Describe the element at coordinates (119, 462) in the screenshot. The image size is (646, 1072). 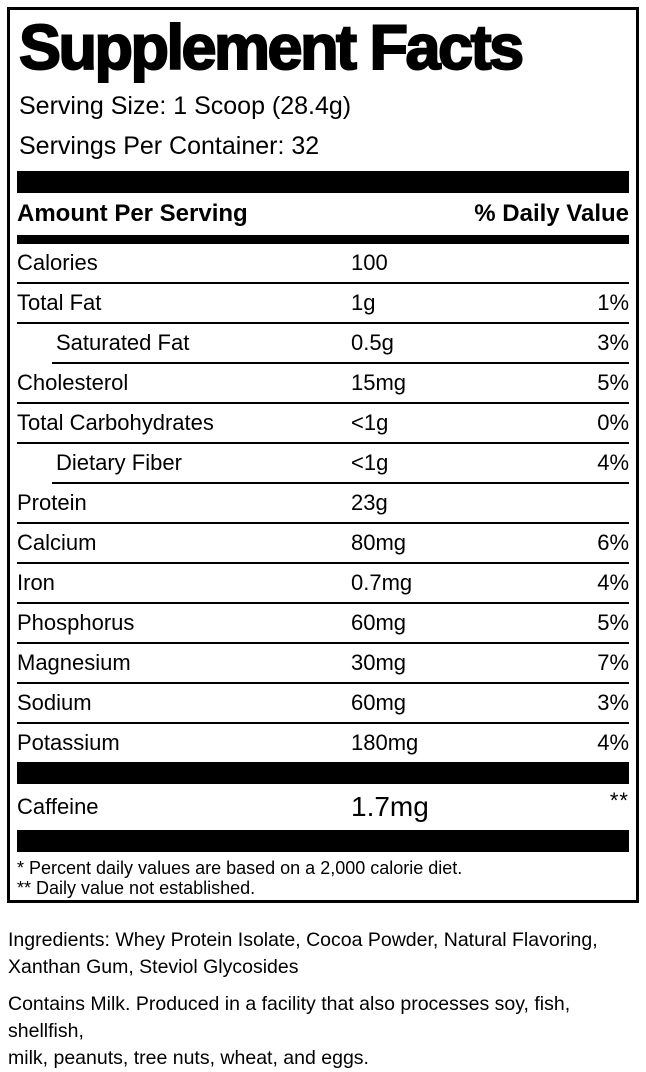
I see `nutrient-name: Dietary Fiber` at that location.